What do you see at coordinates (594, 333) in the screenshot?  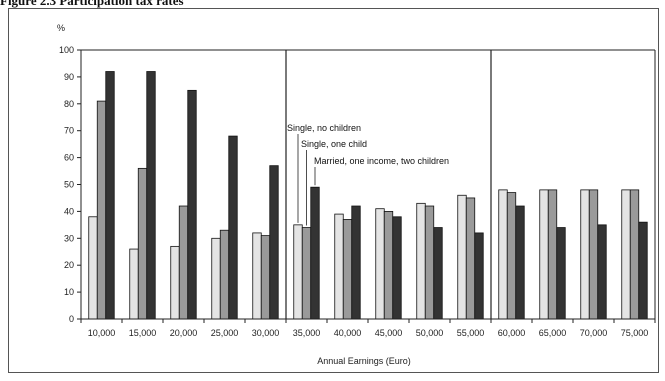 I see `x-tick-label: 70,000` at bounding box center [594, 333].